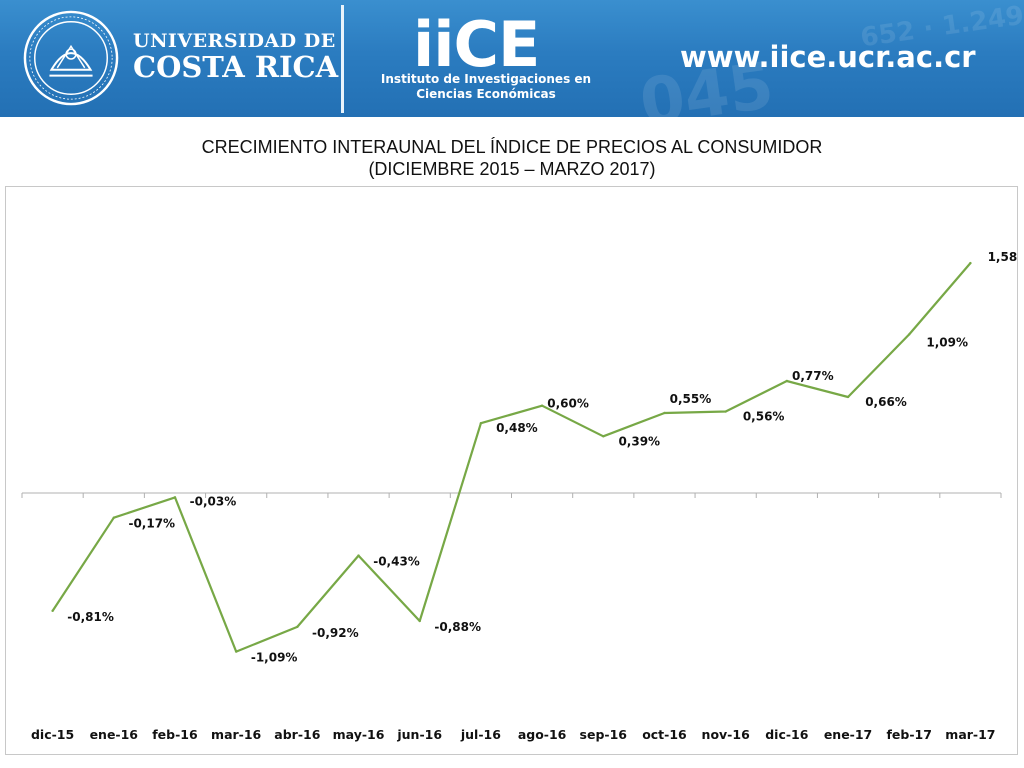  What do you see at coordinates (886, 402) in the screenshot?
I see `data-label: 0,66%` at bounding box center [886, 402].